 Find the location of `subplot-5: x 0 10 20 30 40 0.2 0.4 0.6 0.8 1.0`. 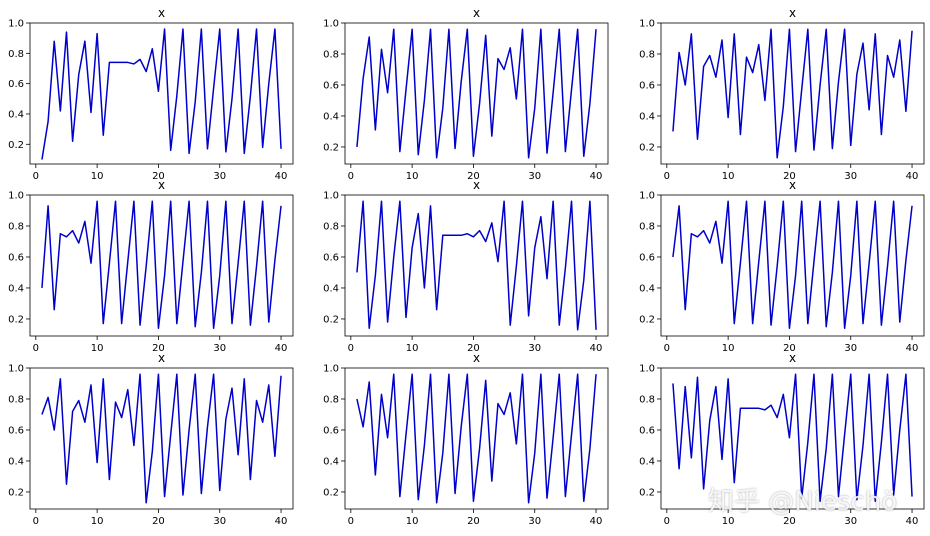

subplot-5: x 0 10 20 30 40 0.2 0.4 0.6 0.8 1.0 is located at coordinates (466, 266).